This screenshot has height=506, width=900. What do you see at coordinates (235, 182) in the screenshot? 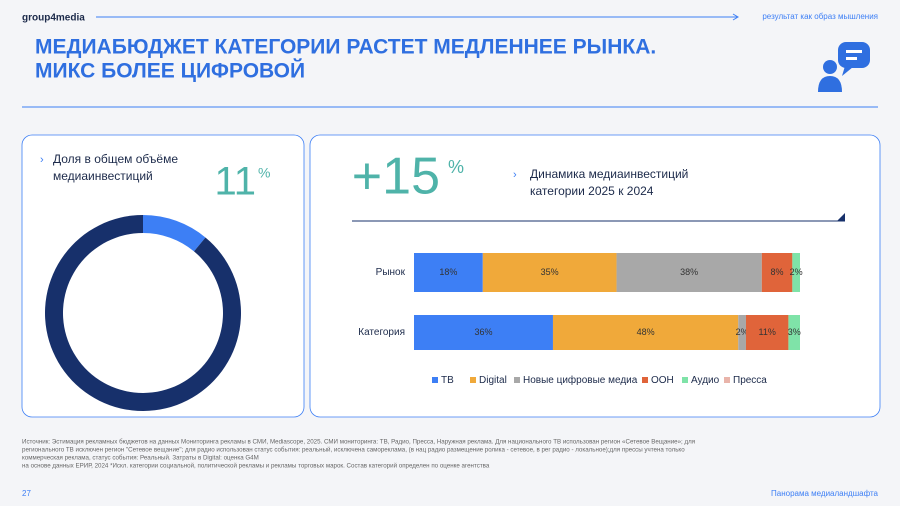
I see `share-number: 11` at bounding box center [235, 182].